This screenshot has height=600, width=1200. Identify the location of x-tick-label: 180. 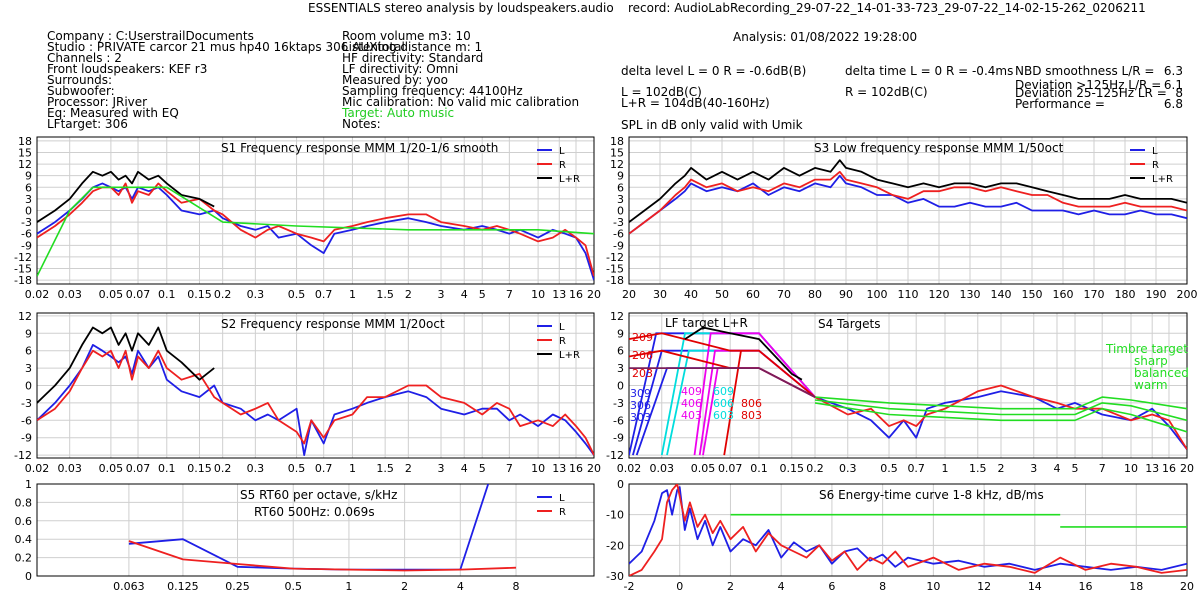
(1125, 294).